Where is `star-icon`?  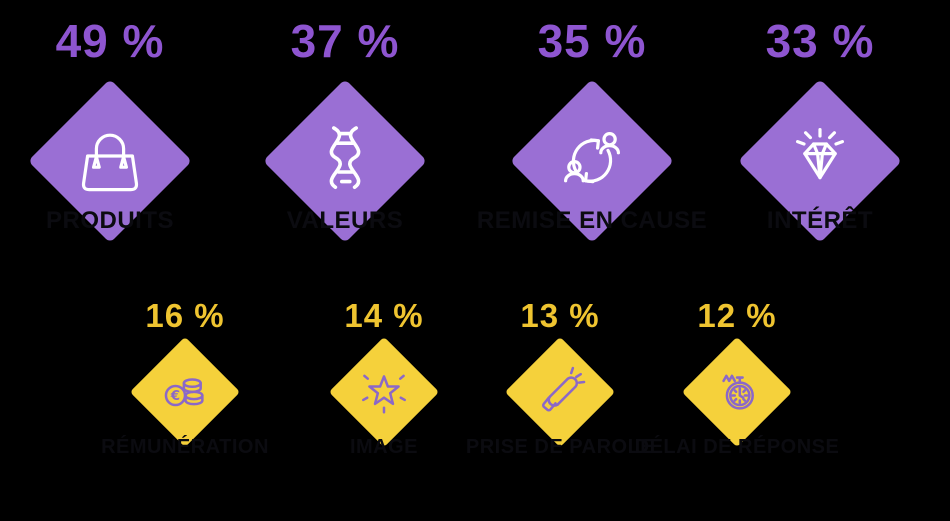
star-icon is located at coordinates (384, 391).